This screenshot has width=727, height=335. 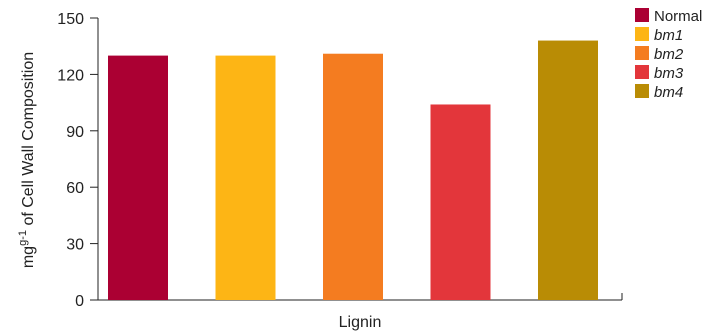 What do you see at coordinates (568, 170) in the screenshot?
I see `bar-bm4` at bounding box center [568, 170].